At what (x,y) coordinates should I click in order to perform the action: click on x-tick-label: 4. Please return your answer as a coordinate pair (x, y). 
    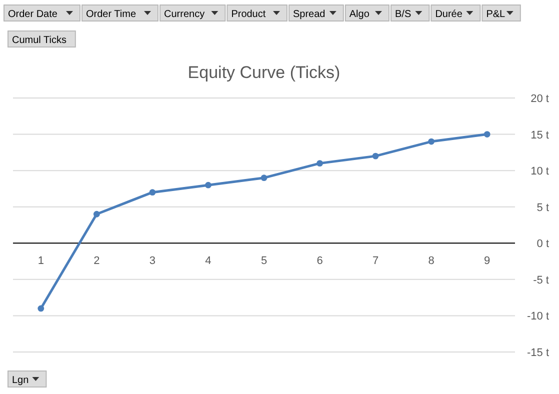
    Looking at the image, I should click on (208, 261).